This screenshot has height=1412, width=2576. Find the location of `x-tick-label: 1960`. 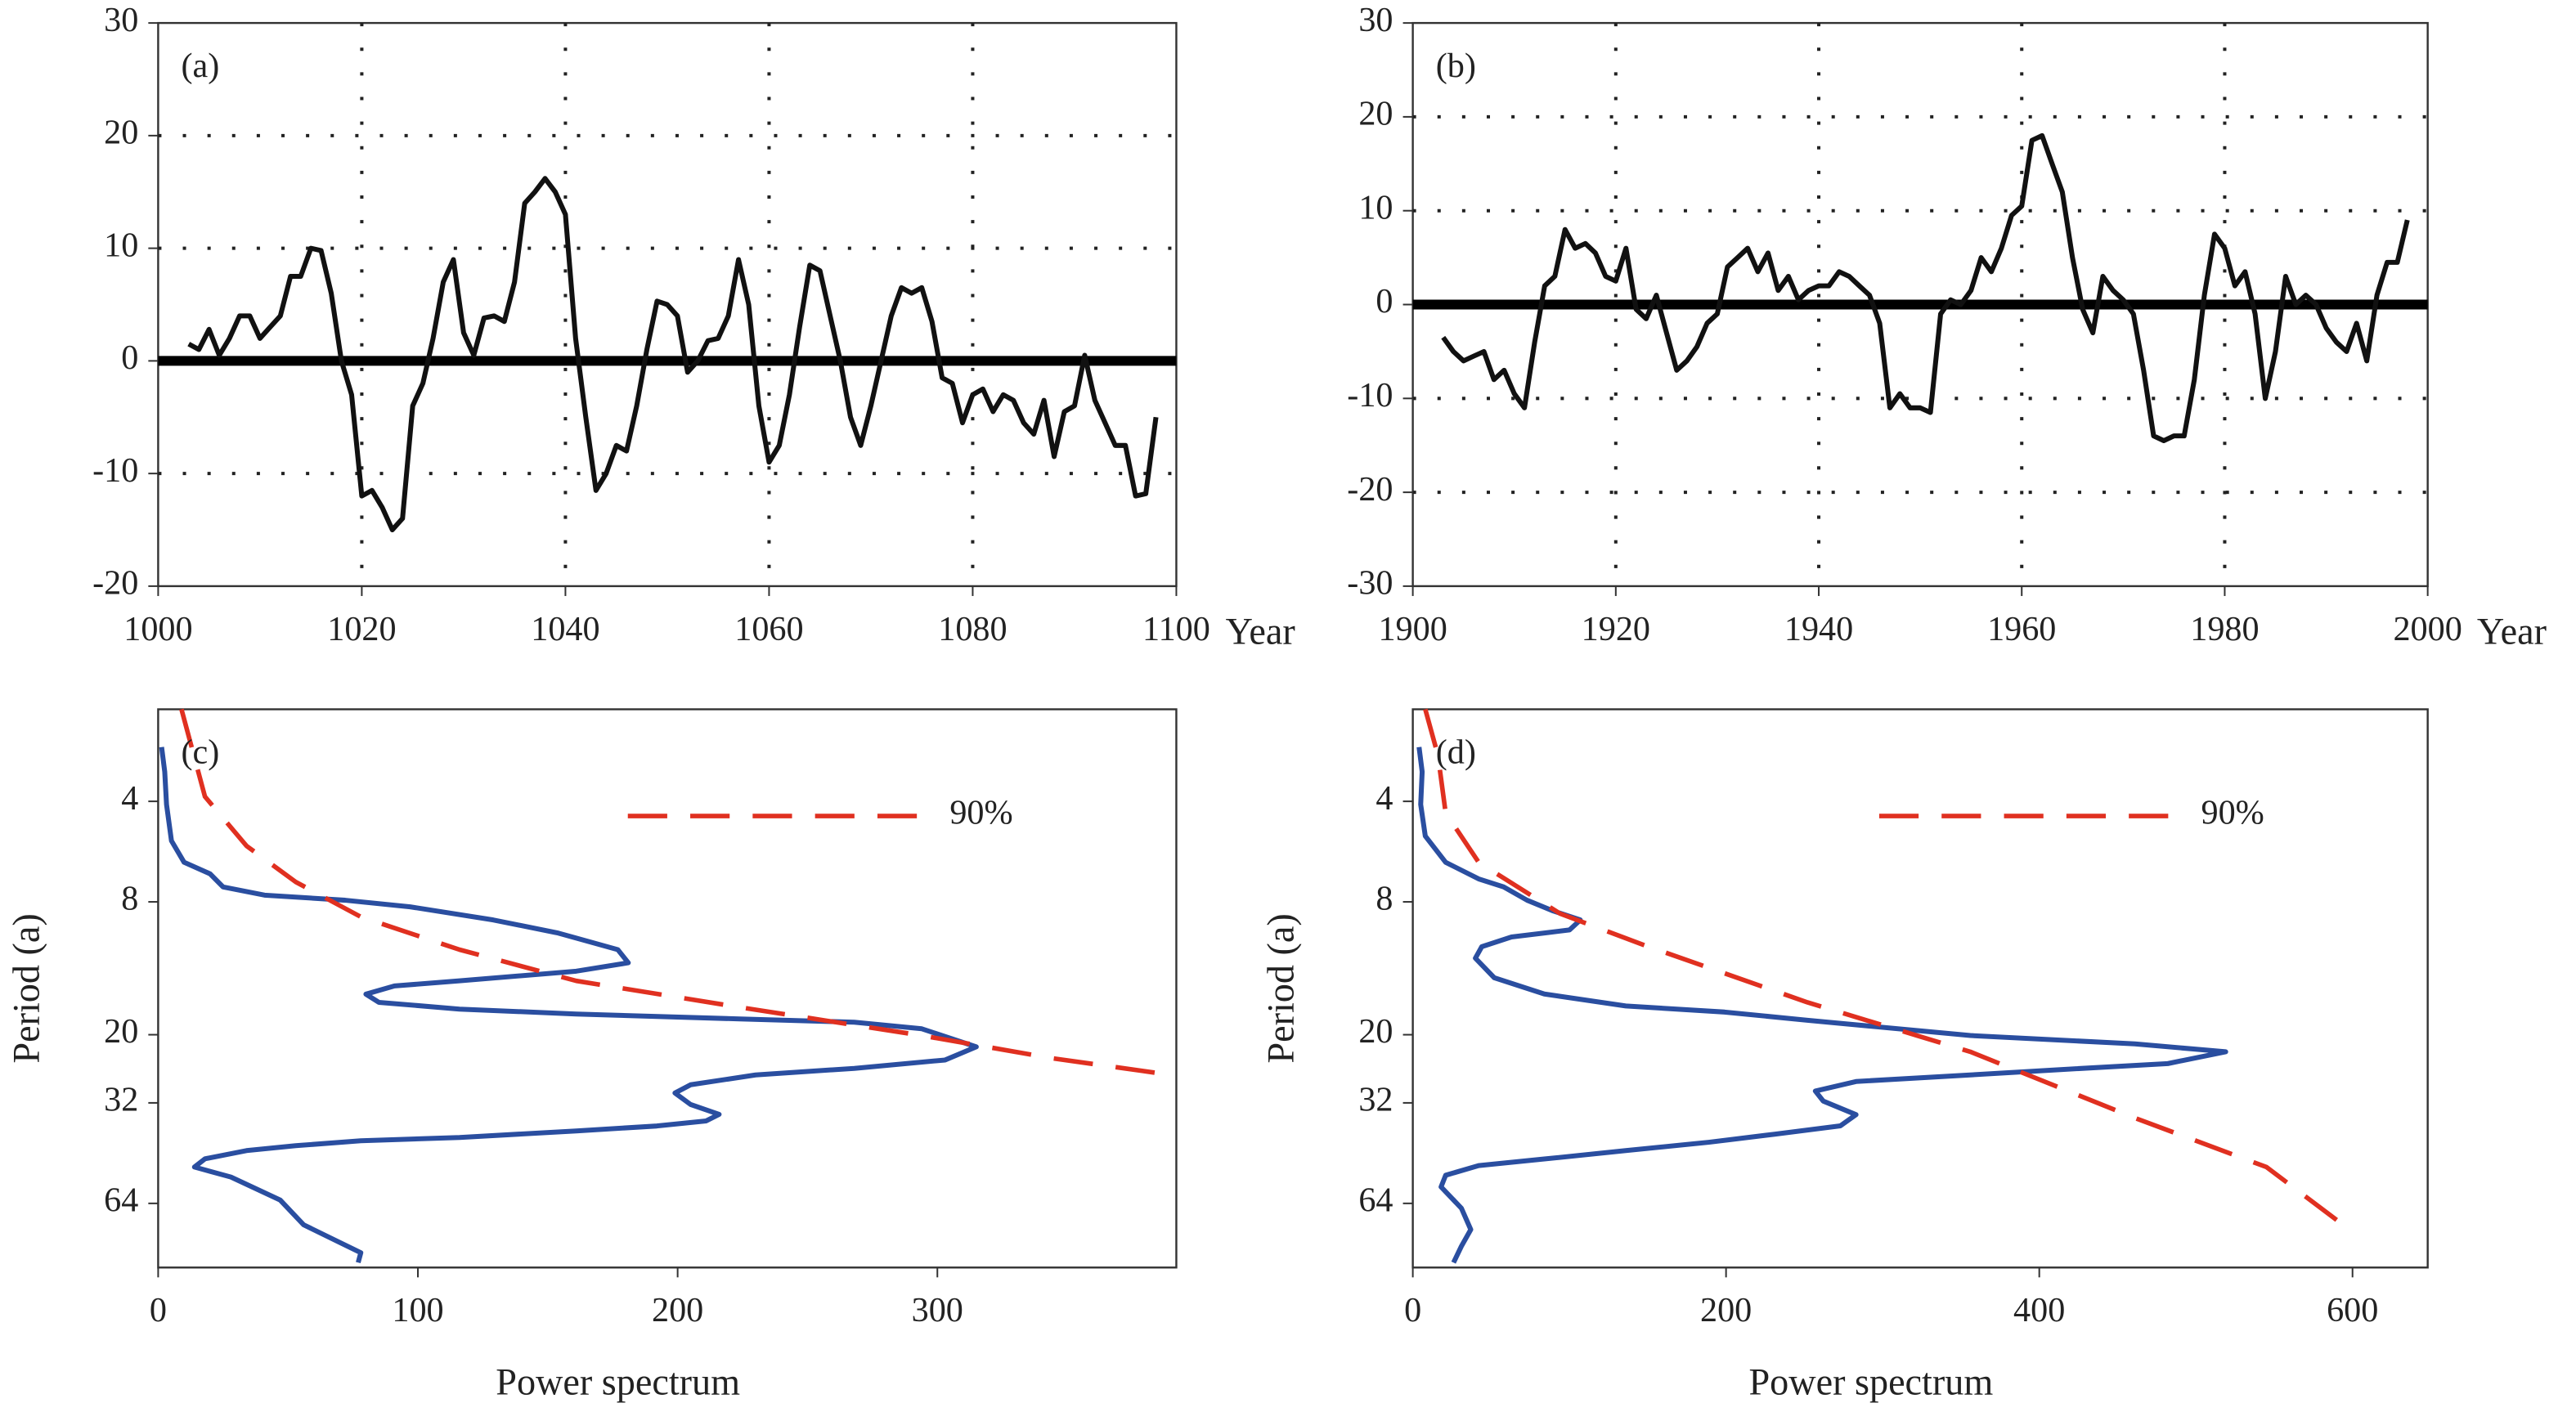

x-tick-label: 1960 is located at coordinates (2021, 629).